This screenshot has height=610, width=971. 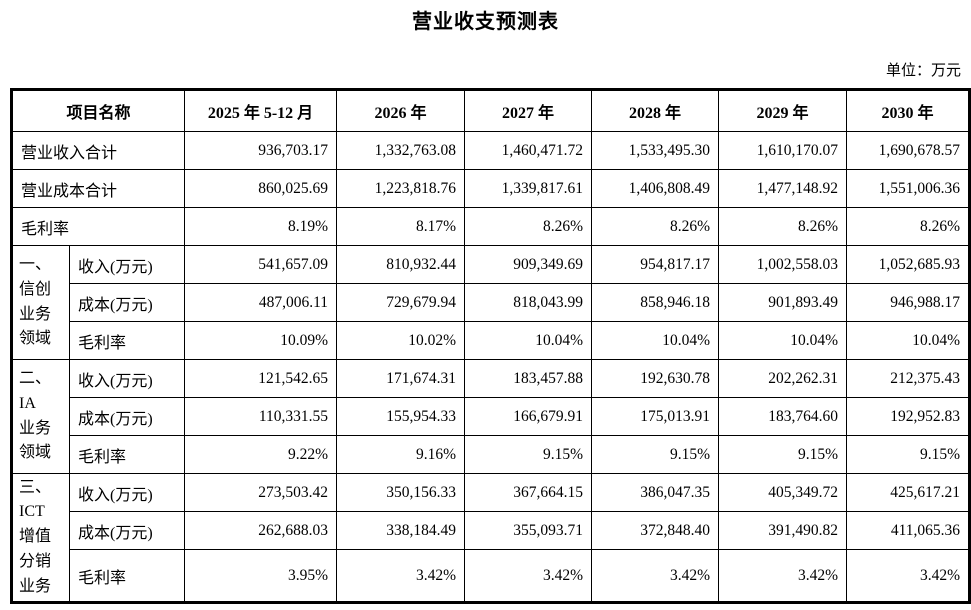 What do you see at coordinates (98, 110) in the screenshot?
I see `column-header-project: 项目名称` at bounding box center [98, 110].